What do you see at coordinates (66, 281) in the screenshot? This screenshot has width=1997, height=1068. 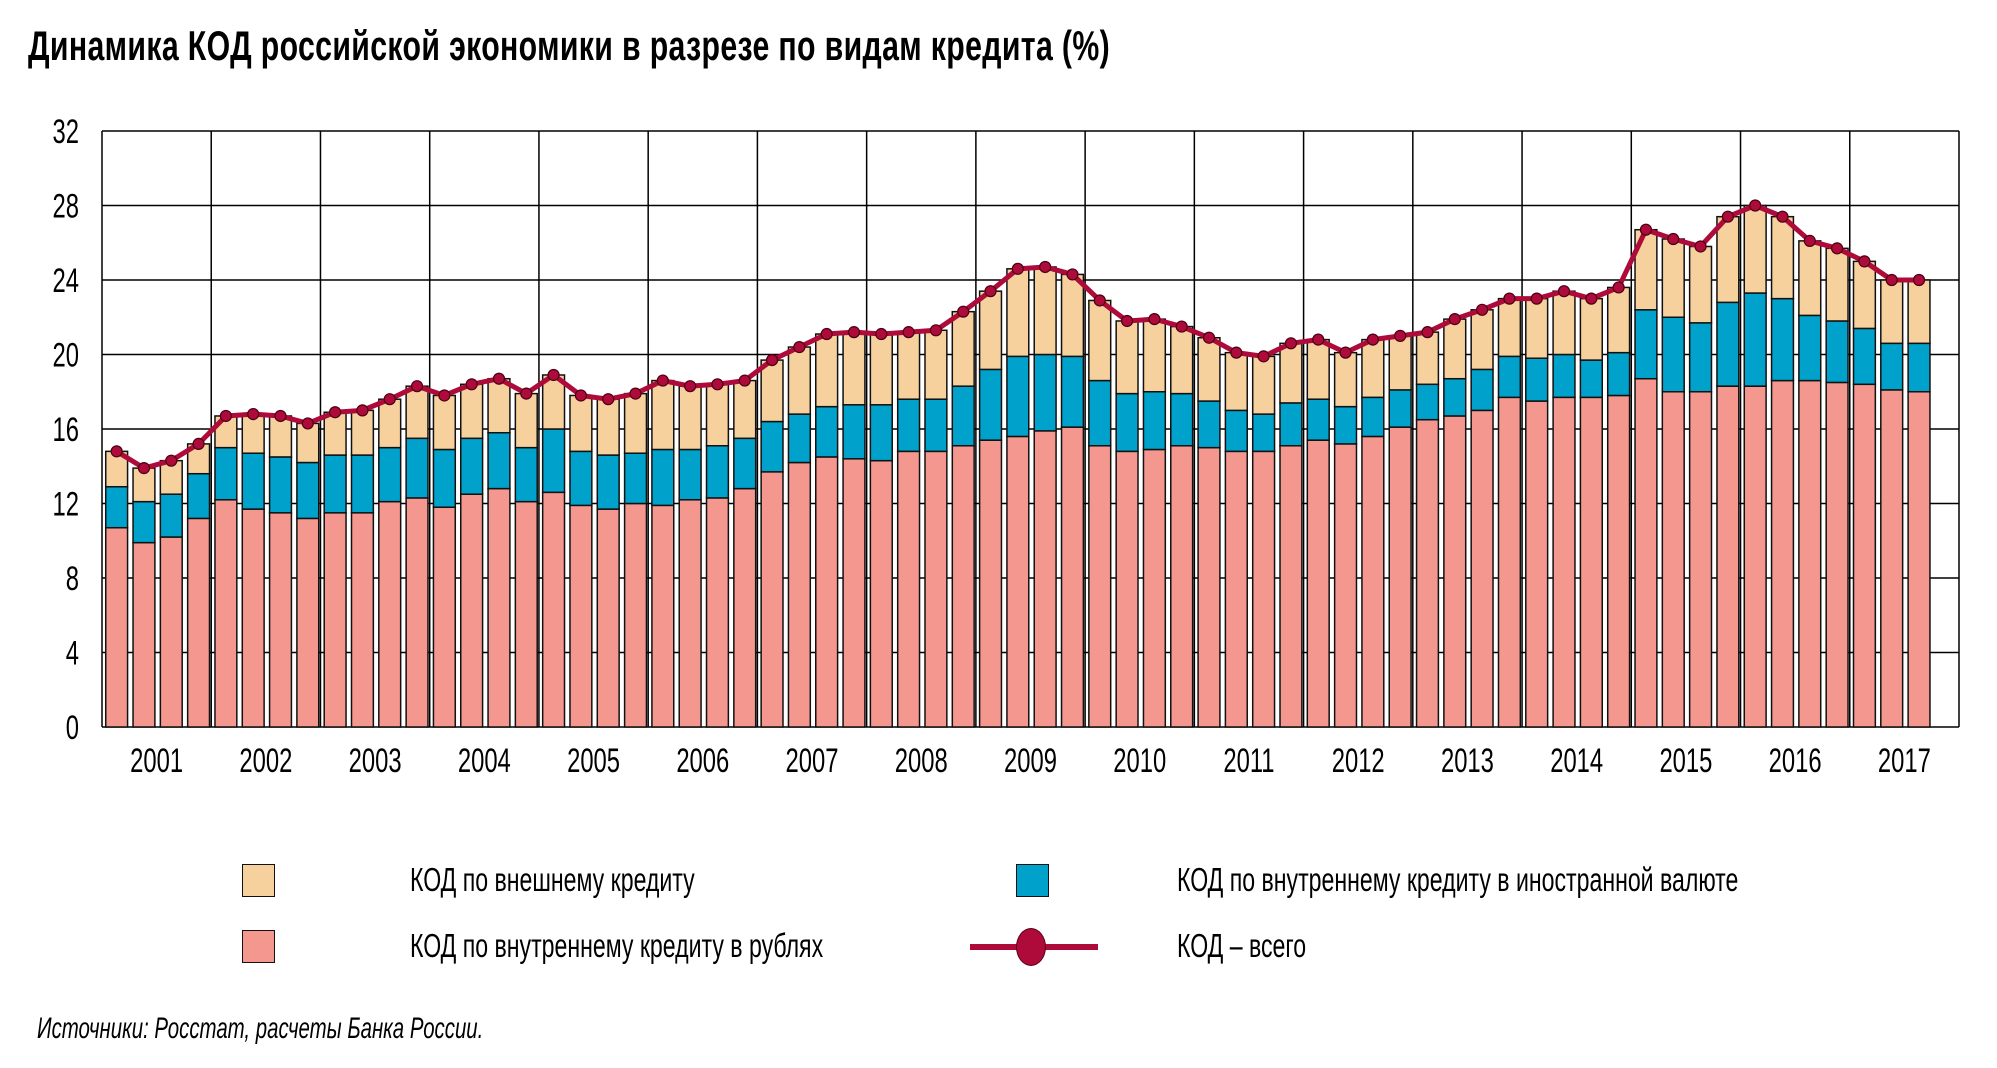 I see `y-tick-label: 24` at bounding box center [66, 281].